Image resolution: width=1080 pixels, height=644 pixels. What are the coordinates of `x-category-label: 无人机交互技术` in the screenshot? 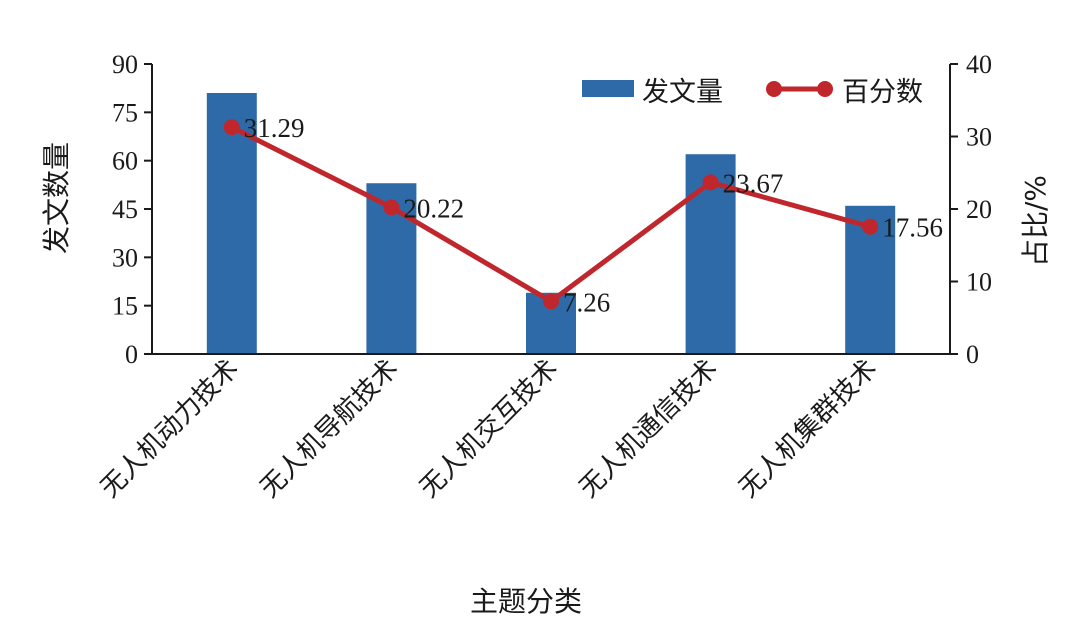 It's located at (489, 429).